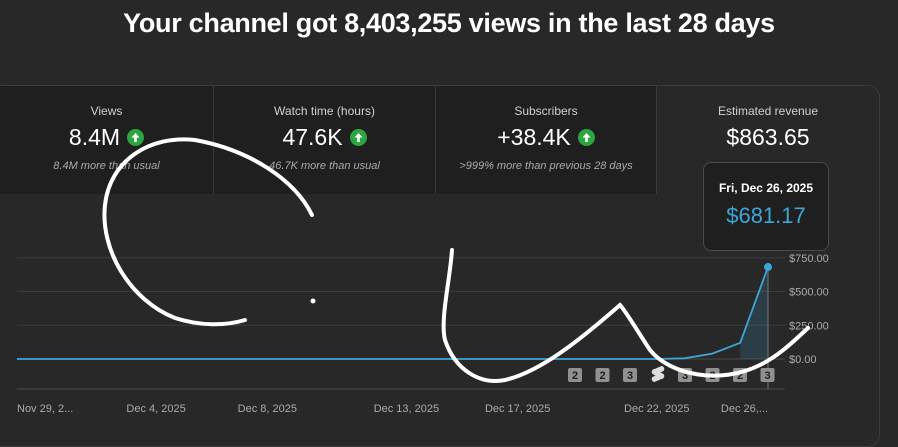 This screenshot has width=898, height=447. I want to click on y-tick-label: $0.00, so click(803, 360).